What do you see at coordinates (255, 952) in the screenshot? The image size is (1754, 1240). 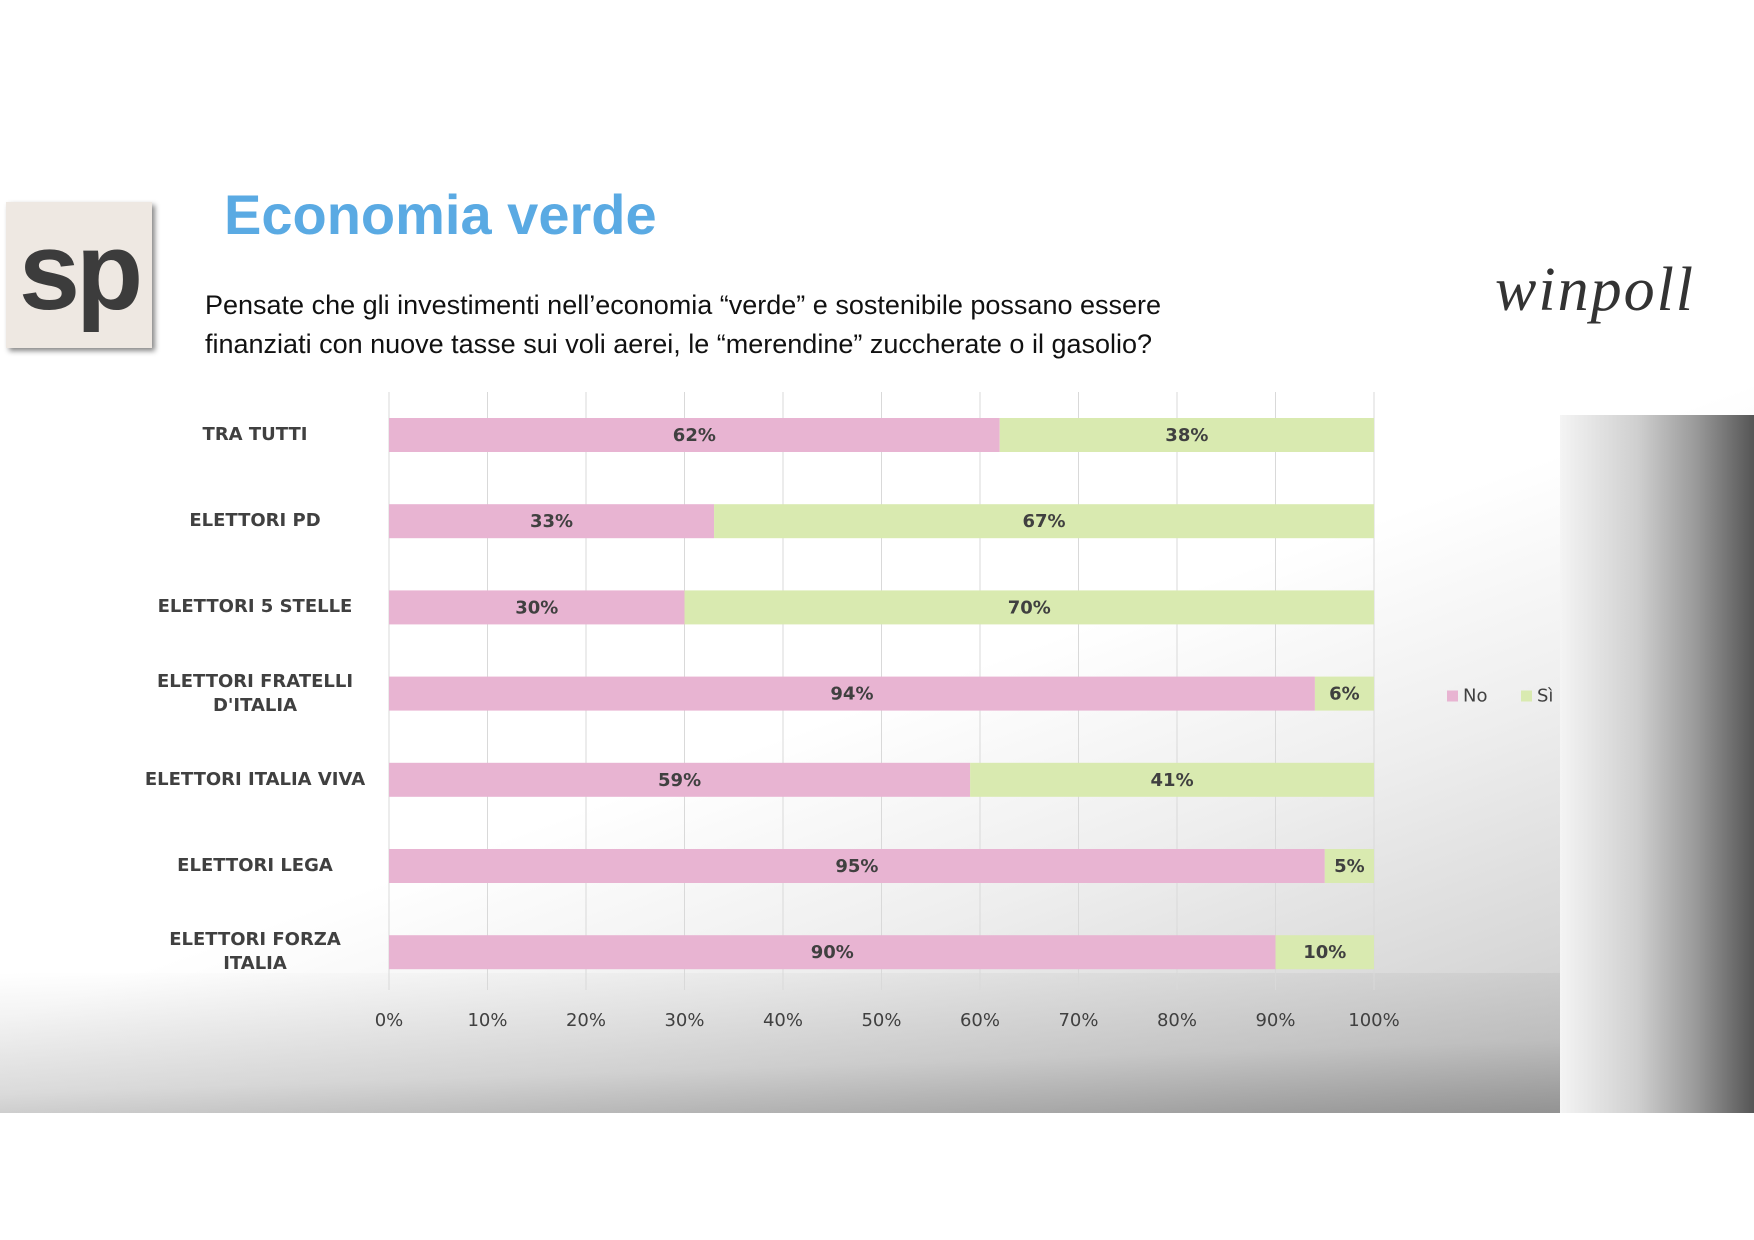 I see `y-tick-label: ELETTORI FORZA ITALIA` at bounding box center [255, 952].